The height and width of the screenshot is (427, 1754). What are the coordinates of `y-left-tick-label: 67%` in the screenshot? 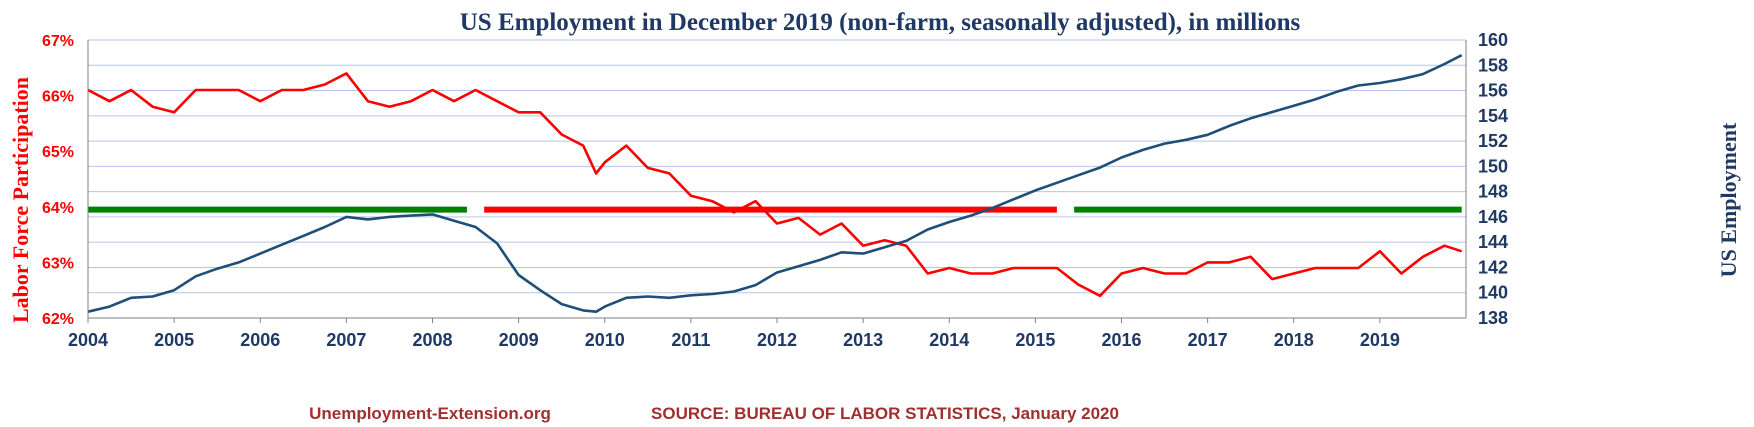 It's located at (58, 41).